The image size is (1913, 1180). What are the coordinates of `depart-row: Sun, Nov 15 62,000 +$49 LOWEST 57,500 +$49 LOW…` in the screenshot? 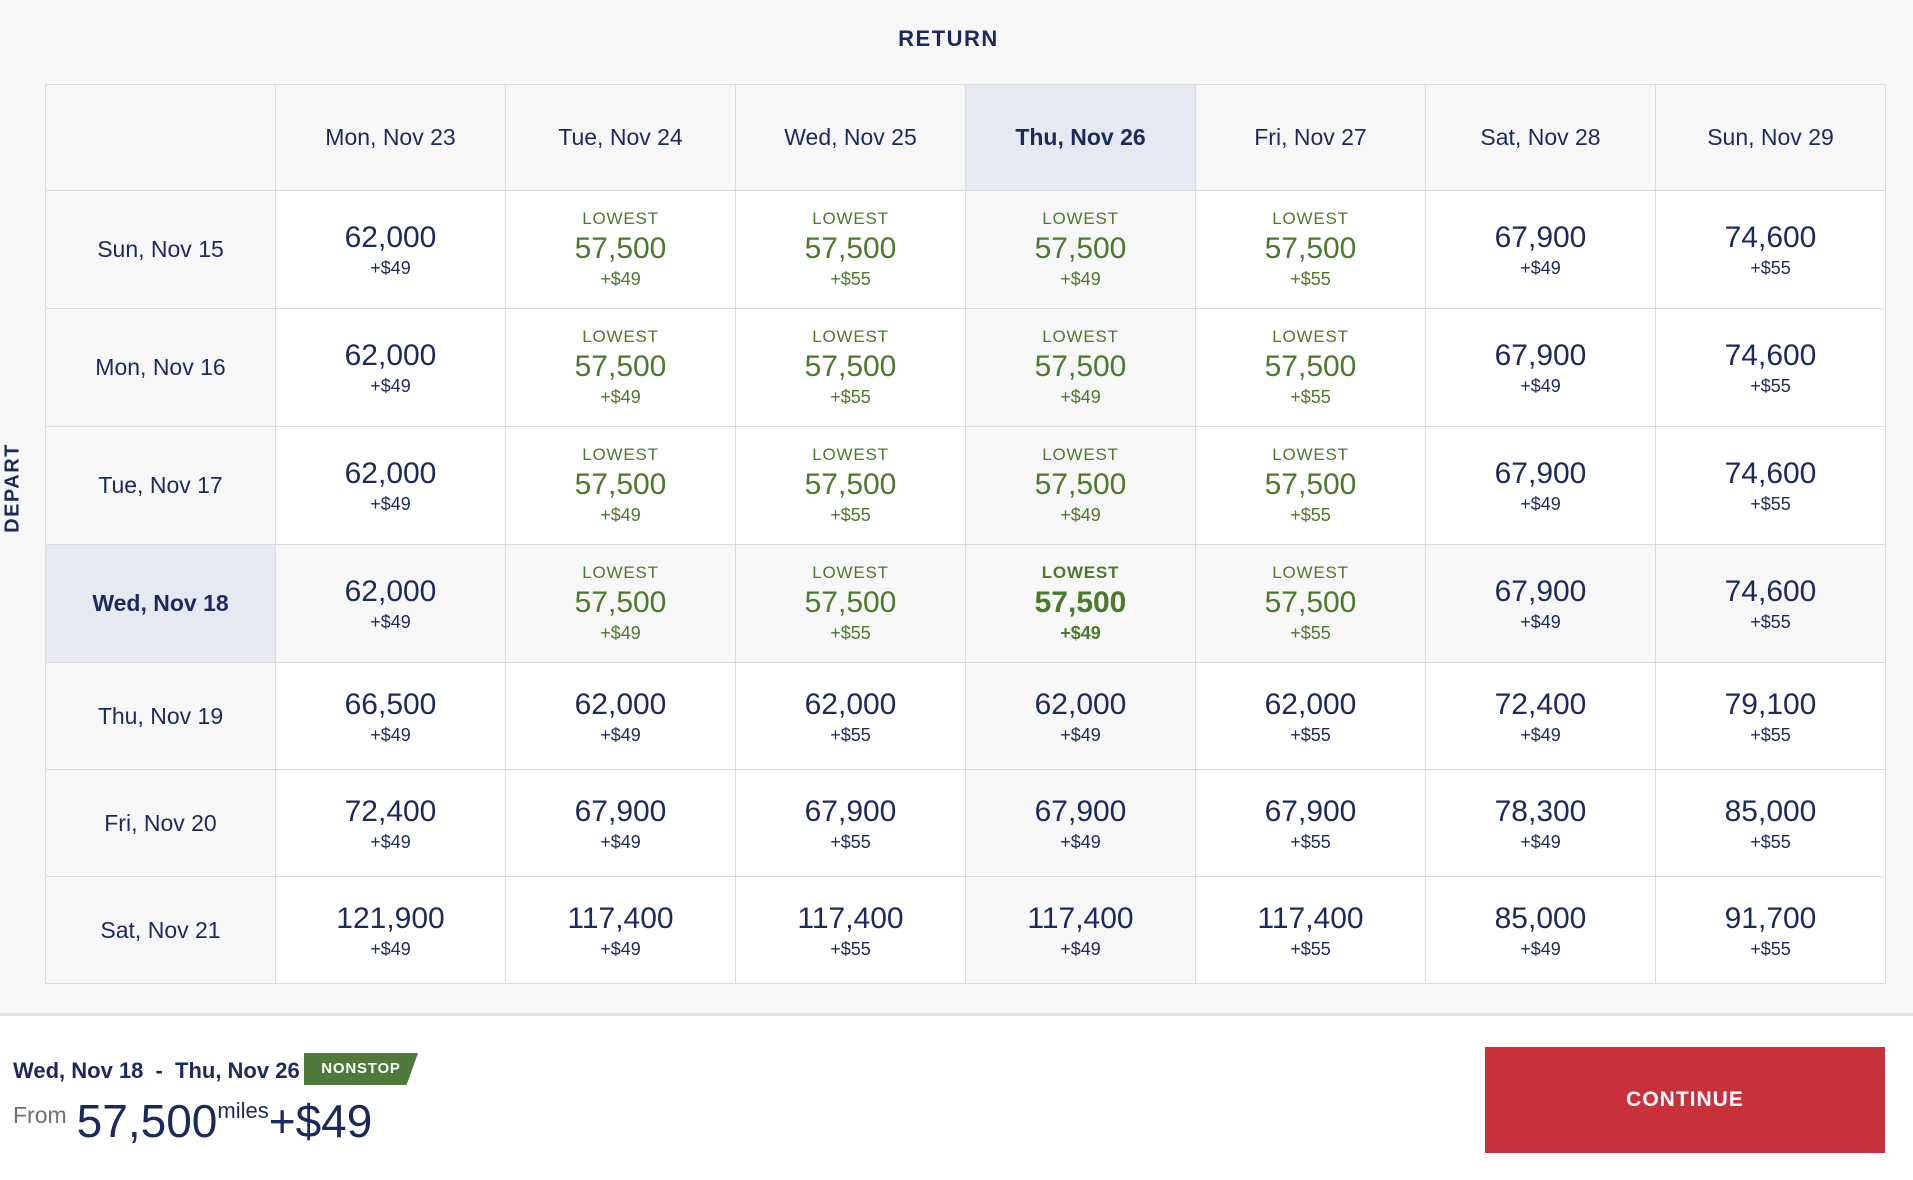 It's located at (965, 249).